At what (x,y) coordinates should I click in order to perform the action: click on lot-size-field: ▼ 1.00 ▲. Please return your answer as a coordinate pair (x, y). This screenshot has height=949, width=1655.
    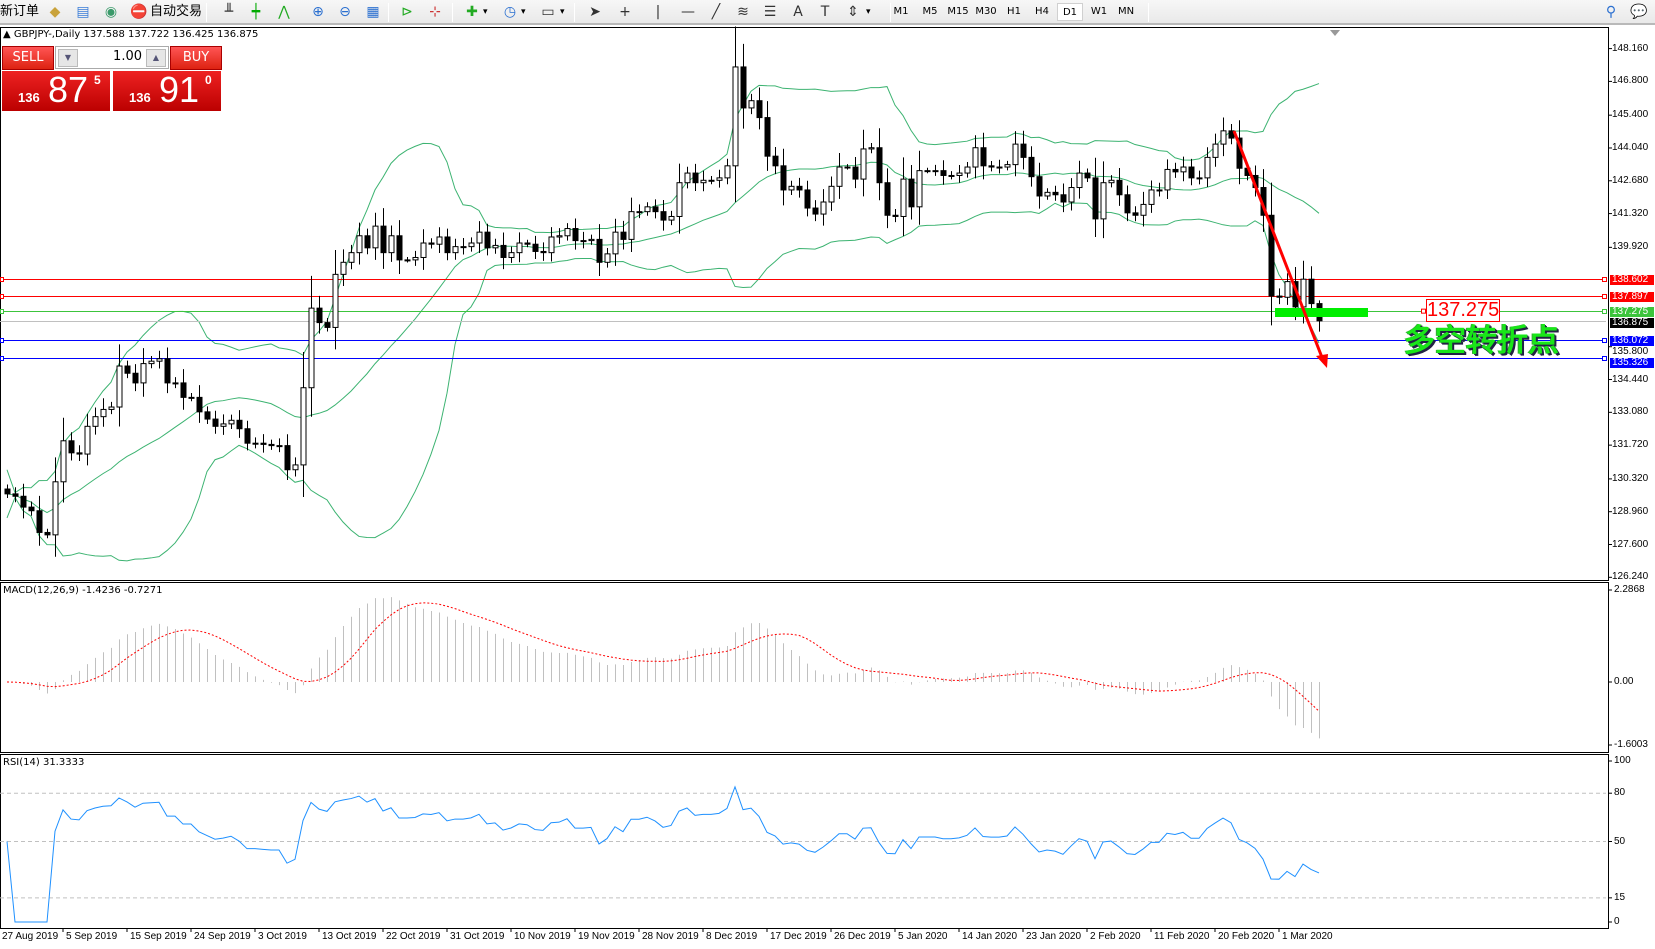
    Looking at the image, I should click on (112, 57).